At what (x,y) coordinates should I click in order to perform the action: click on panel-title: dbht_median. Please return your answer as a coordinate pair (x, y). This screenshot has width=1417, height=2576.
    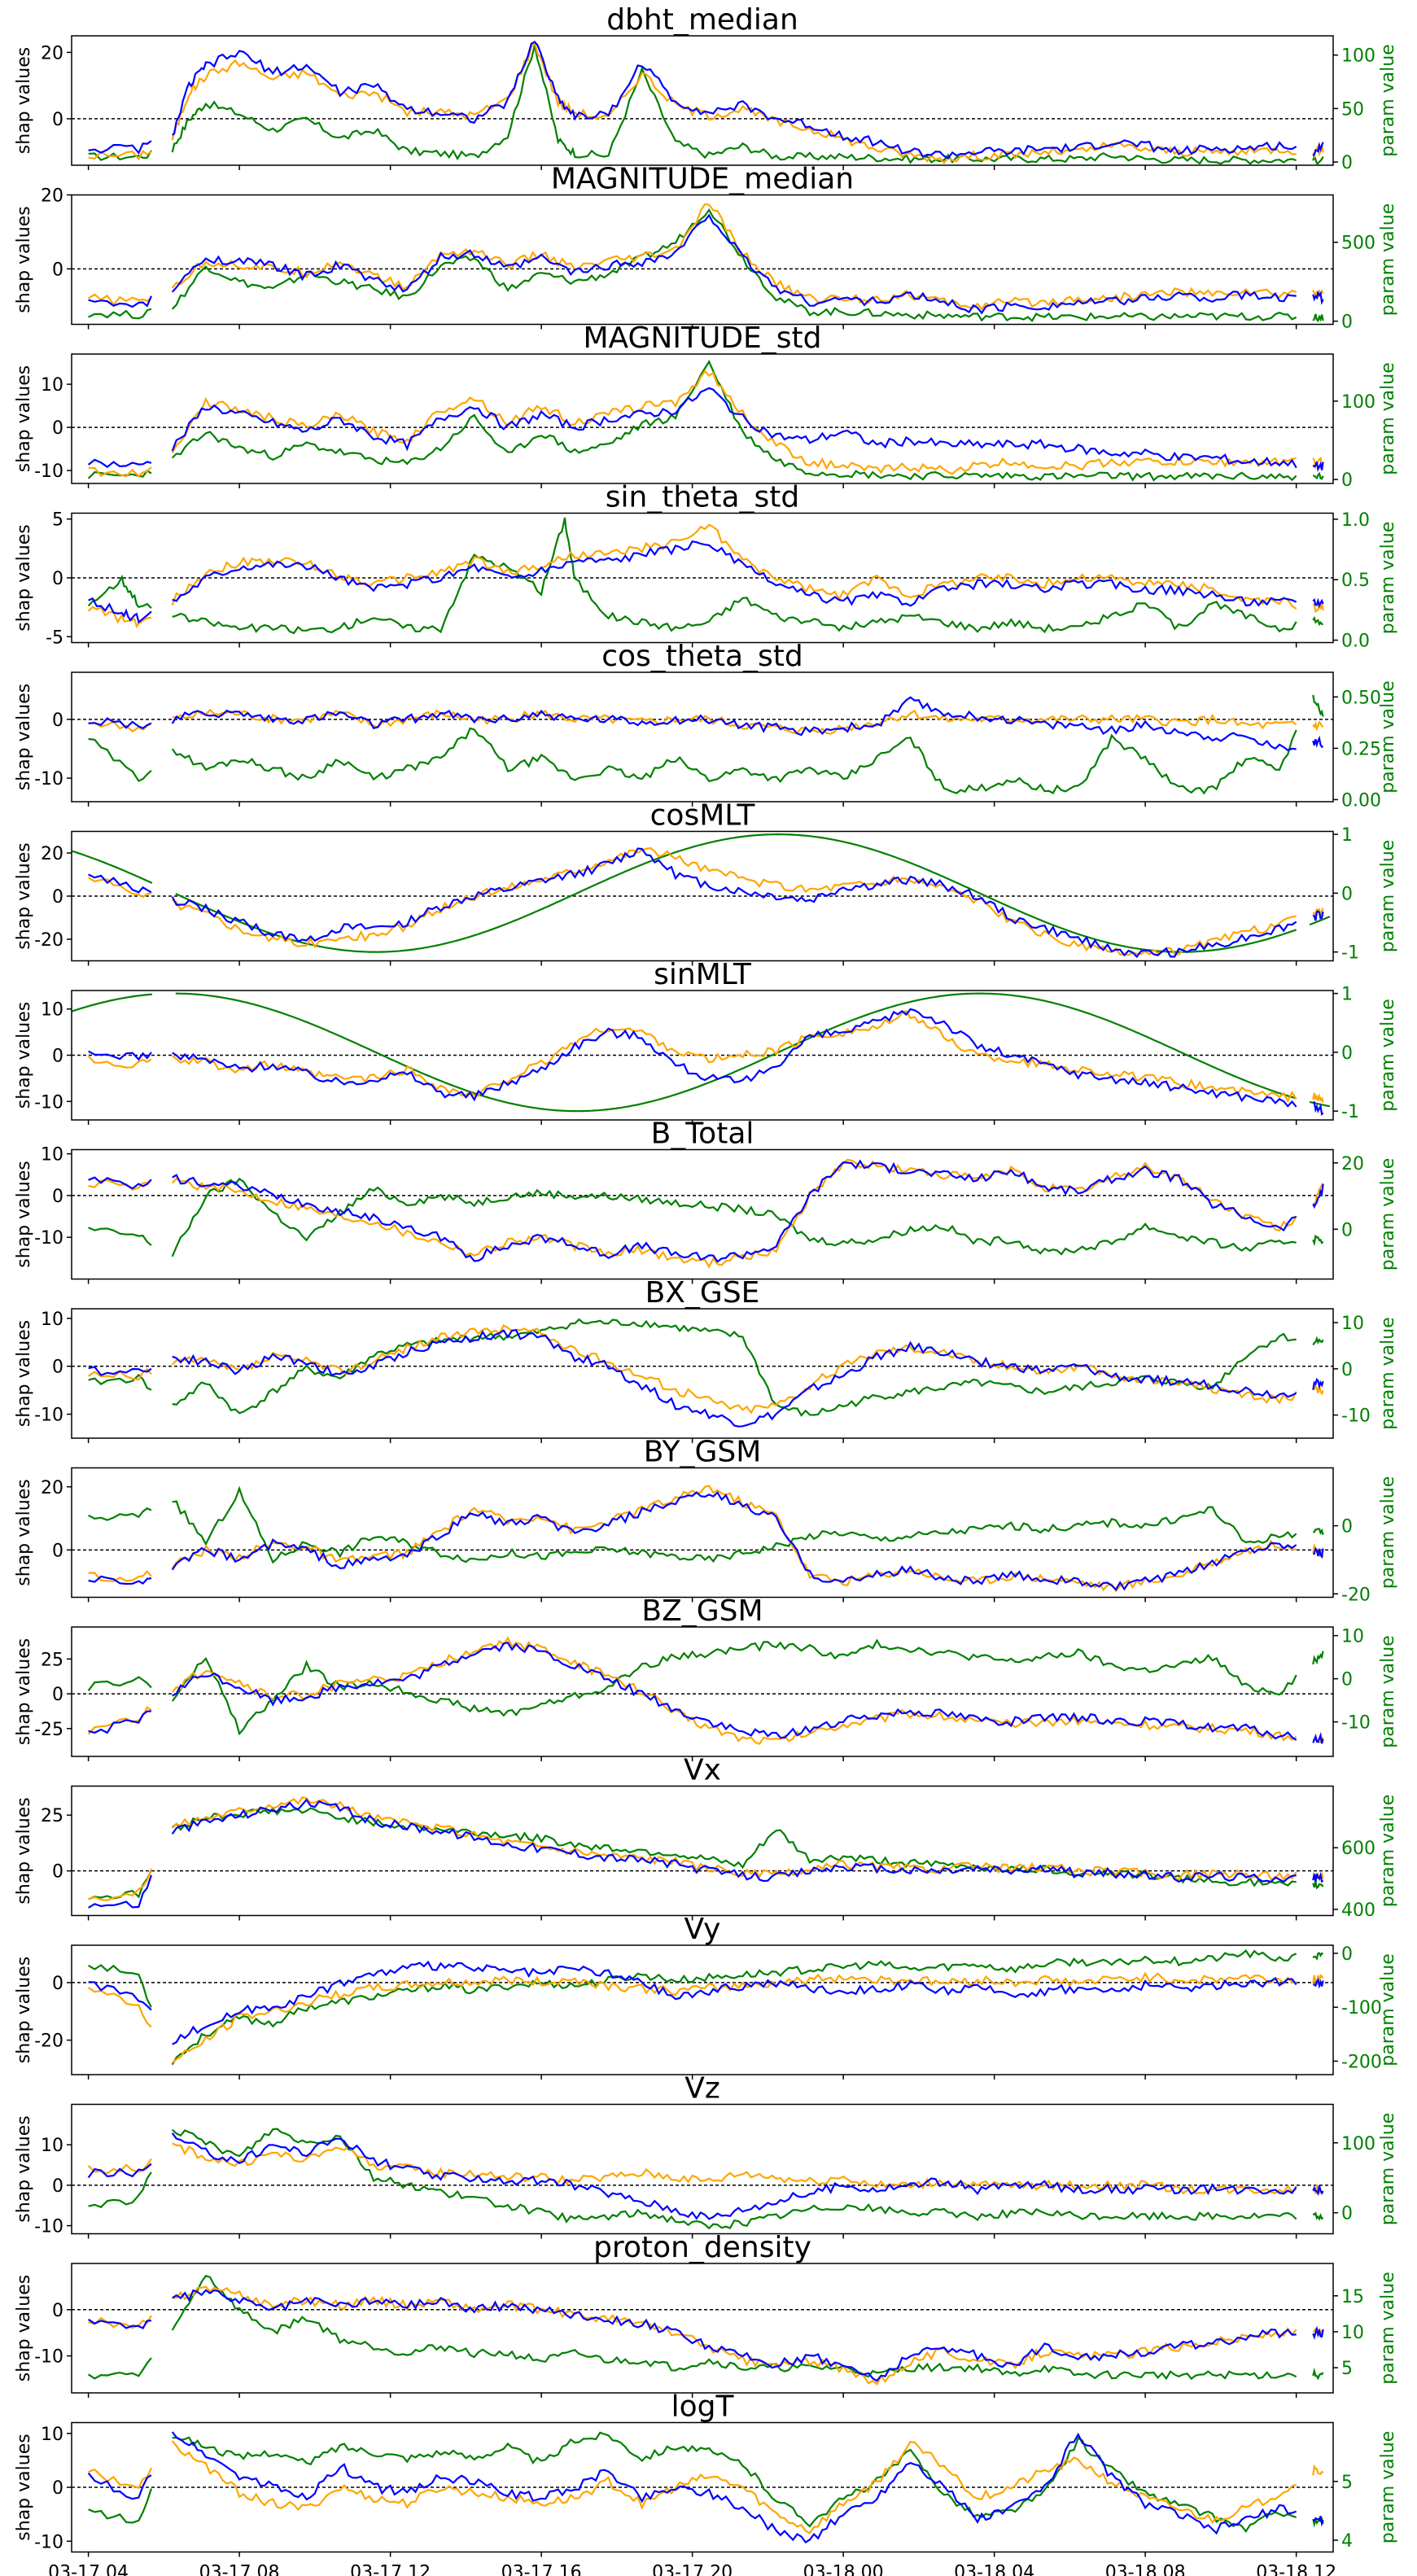
    Looking at the image, I should click on (702, 20).